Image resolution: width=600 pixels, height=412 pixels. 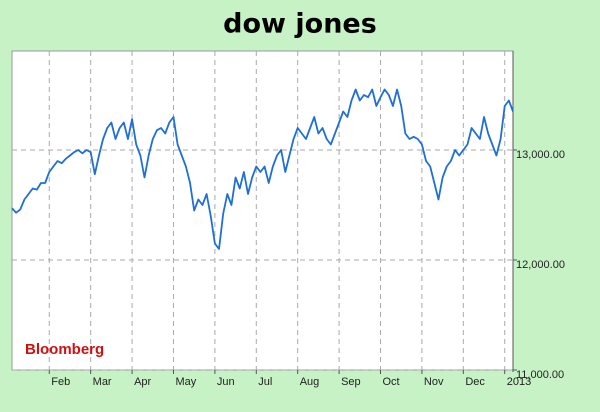 I want to click on x-tick-label: Aug, so click(x=310, y=382).